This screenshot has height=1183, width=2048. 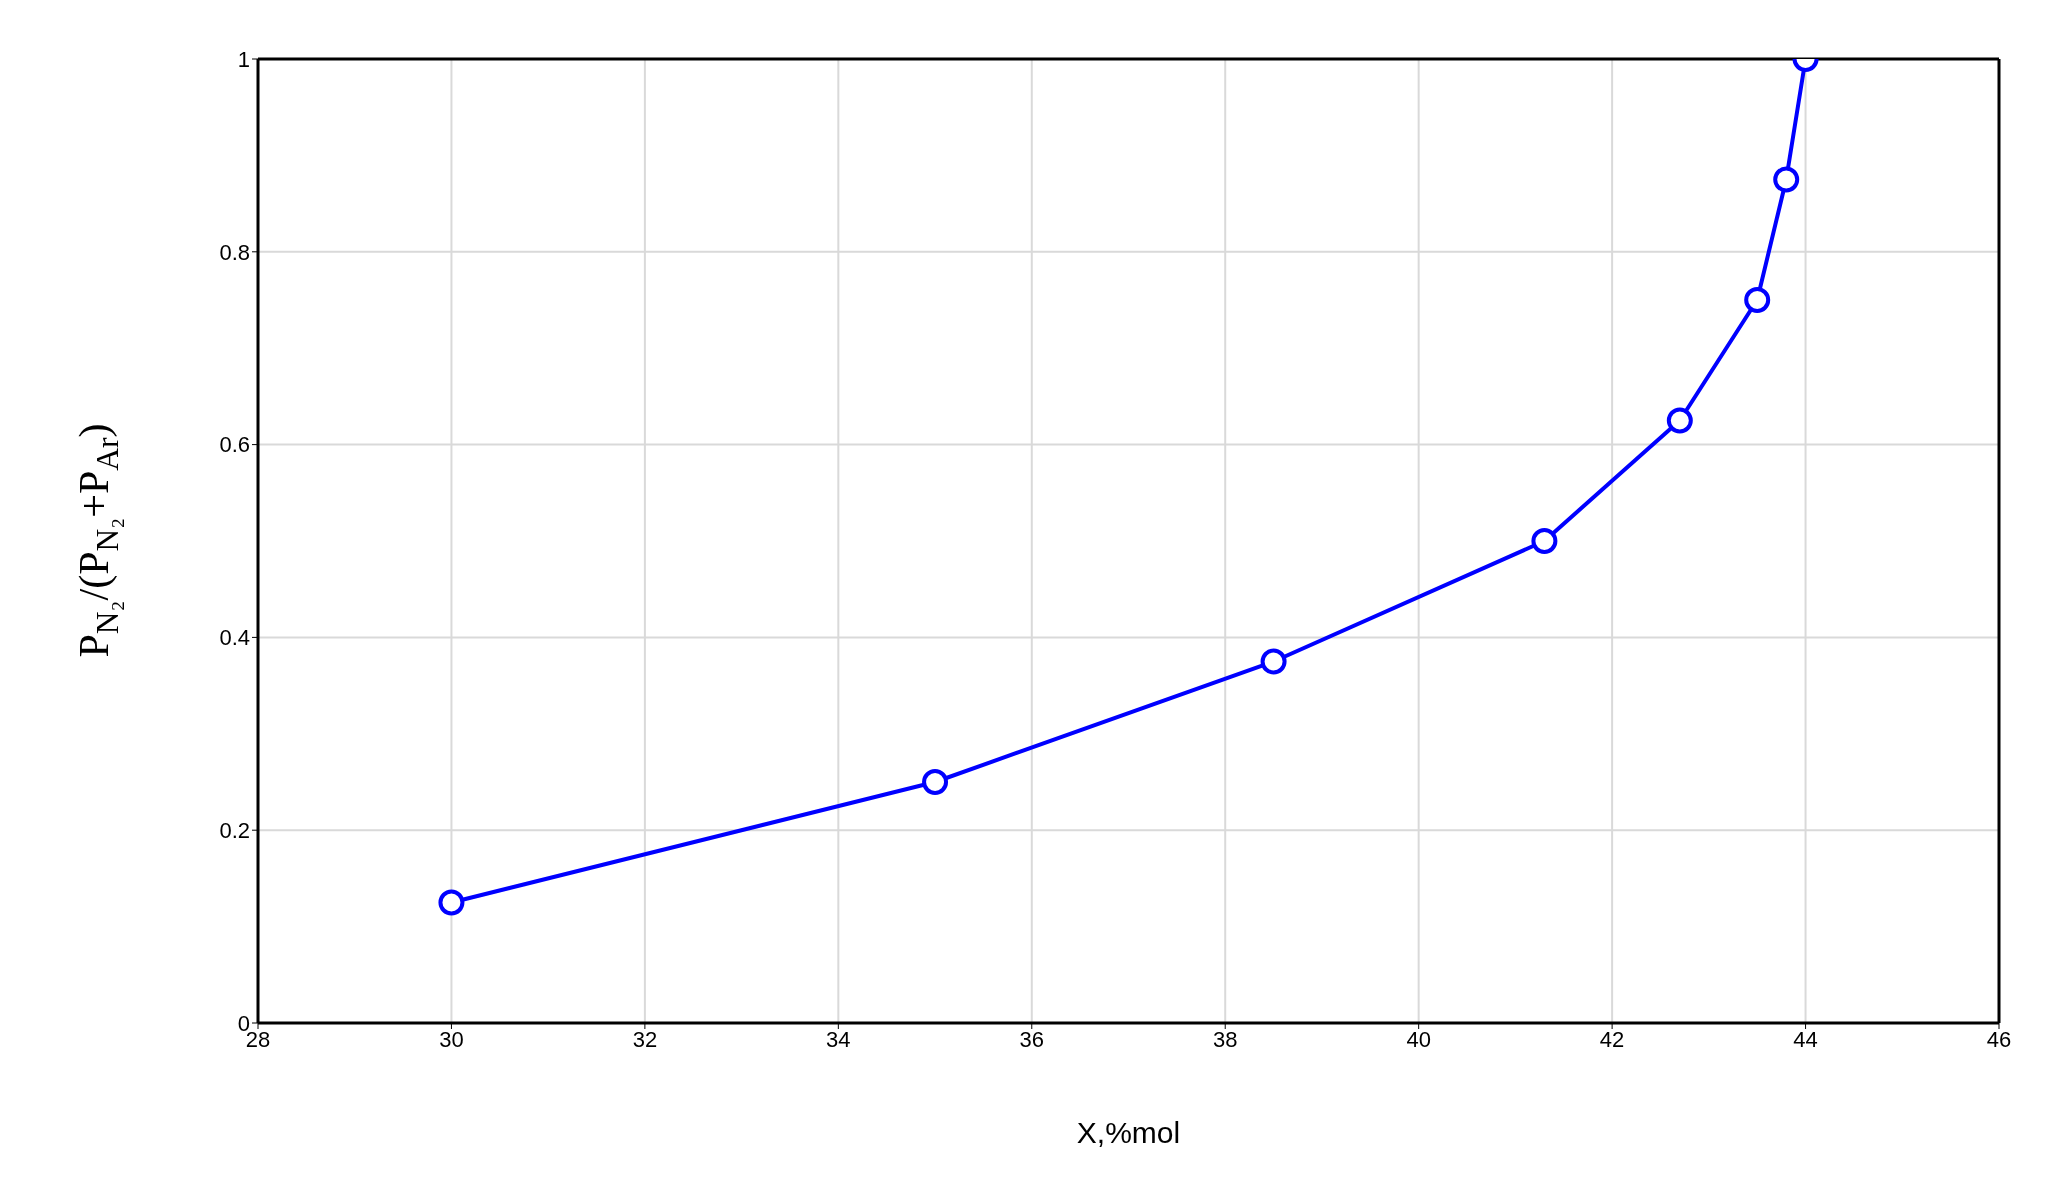 What do you see at coordinates (243, 59) in the screenshot?
I see `y-tick-label: 1` at bounding box center [243, 59].